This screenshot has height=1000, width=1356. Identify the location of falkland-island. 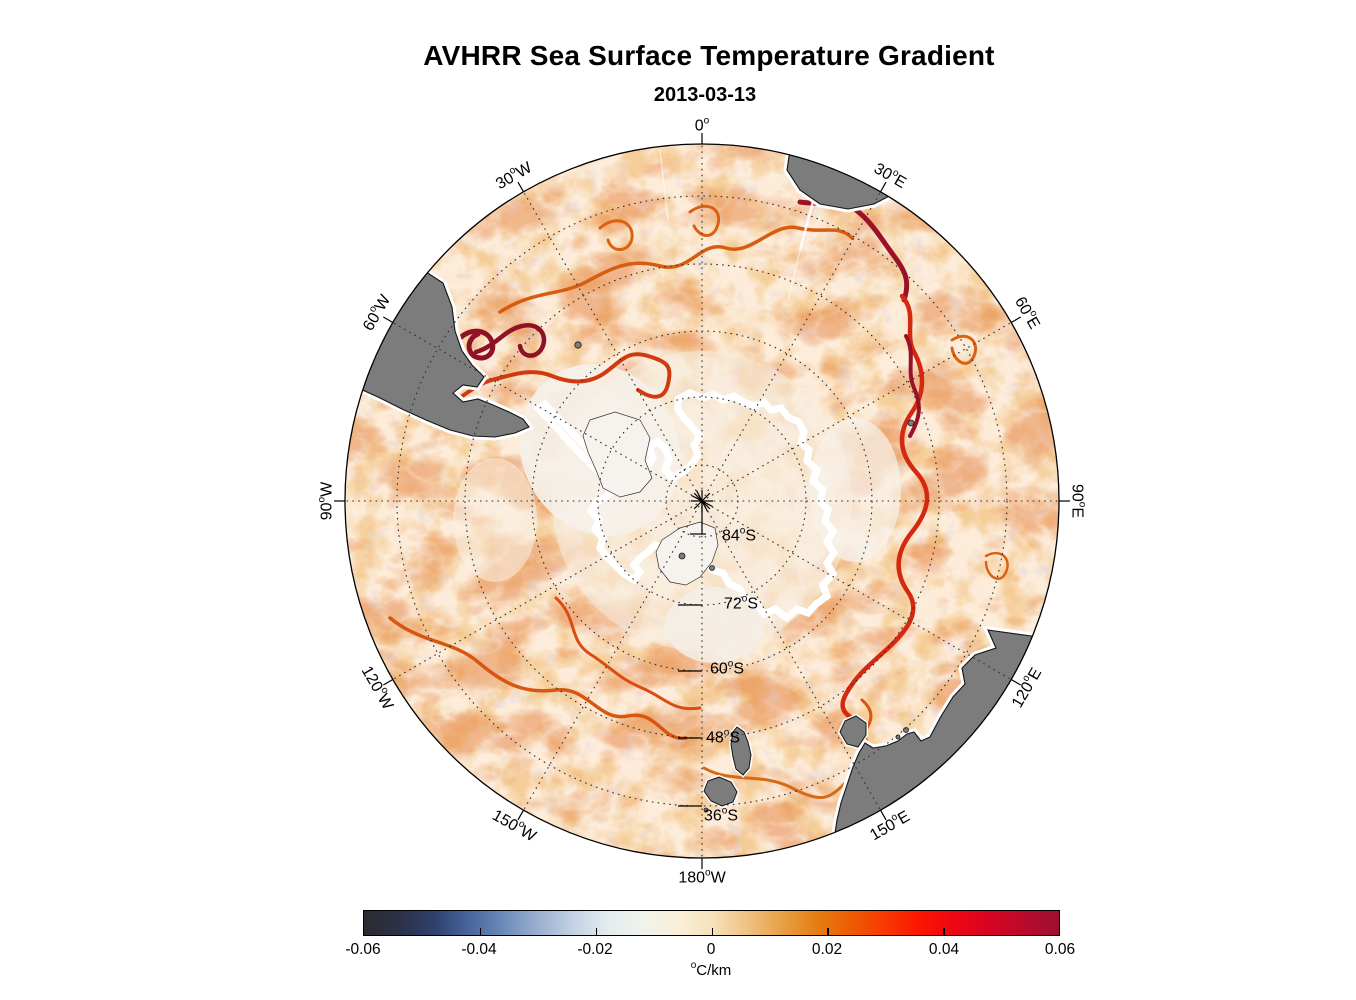
(578, 345).